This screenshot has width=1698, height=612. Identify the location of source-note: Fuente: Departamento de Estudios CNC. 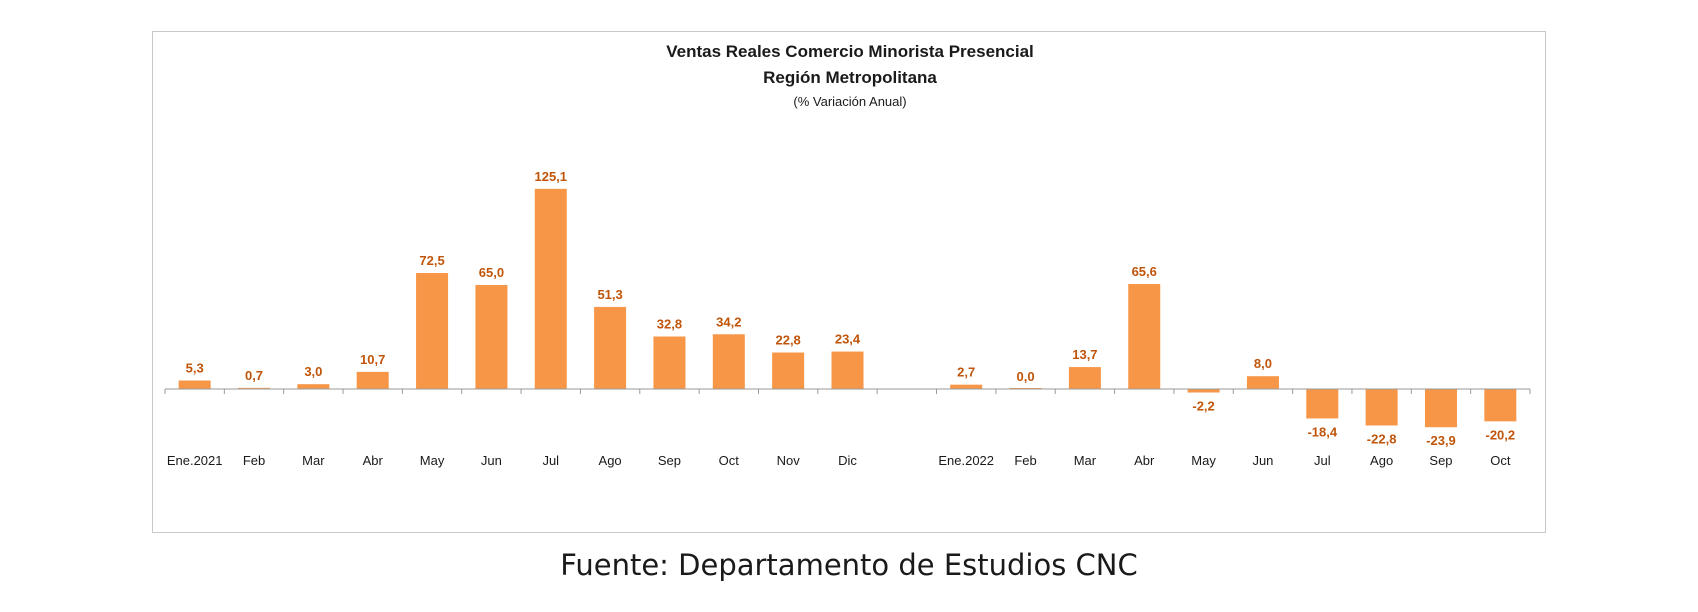
(849, 565).